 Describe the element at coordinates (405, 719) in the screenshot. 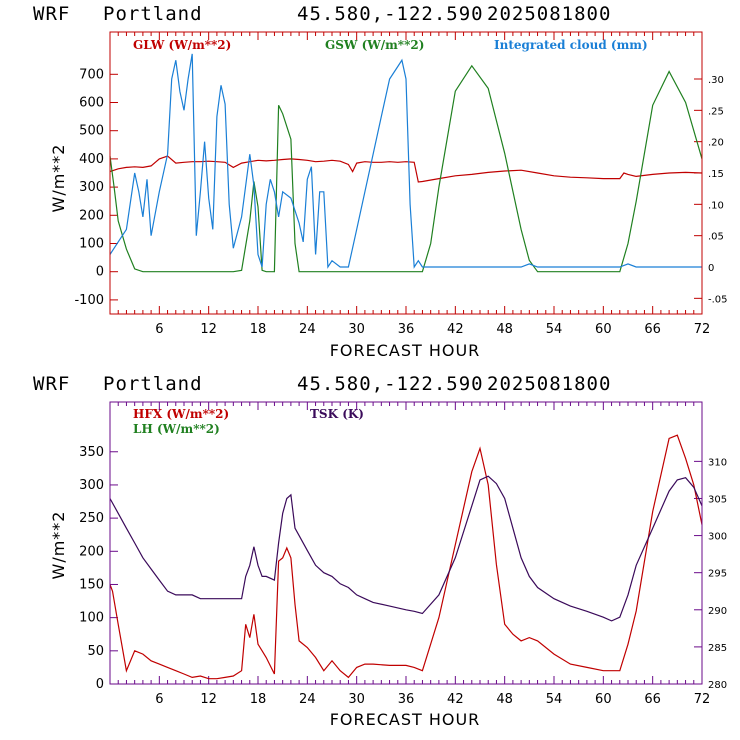

I see `bottom-xaxis-label: FORECAST HOUR` at that location.